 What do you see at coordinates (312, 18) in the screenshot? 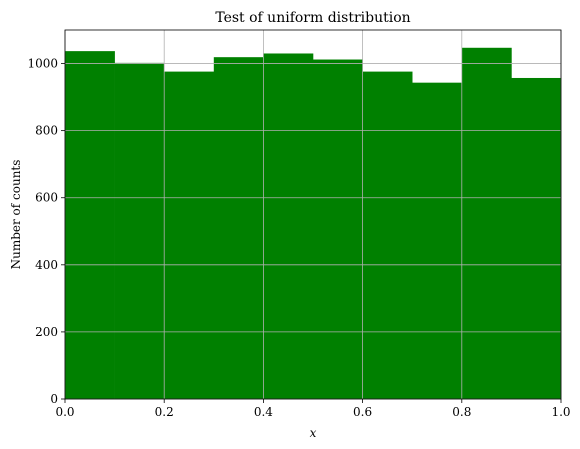
I see `chart-title: Test of uniform distribution` at bounding box center [312, 18].